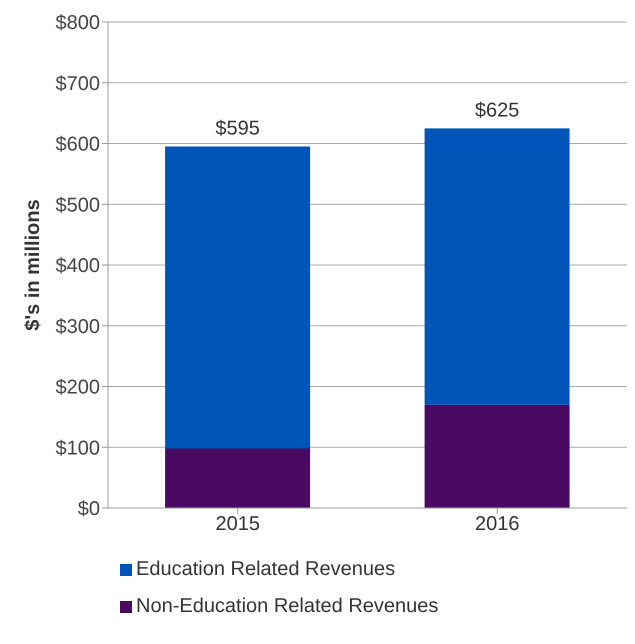 The width and height of the screenshot is (635, 644). Describe the element at coordinates (78, 387) in the screenshot. I see `y-tick-label: $200` at that location.